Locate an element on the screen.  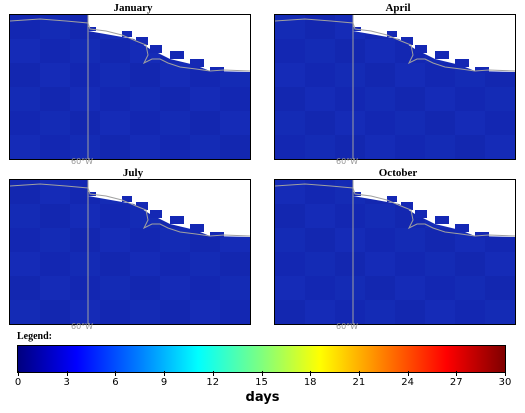
colorbar-tick-label: 30 is located at coordinates (505, 382).